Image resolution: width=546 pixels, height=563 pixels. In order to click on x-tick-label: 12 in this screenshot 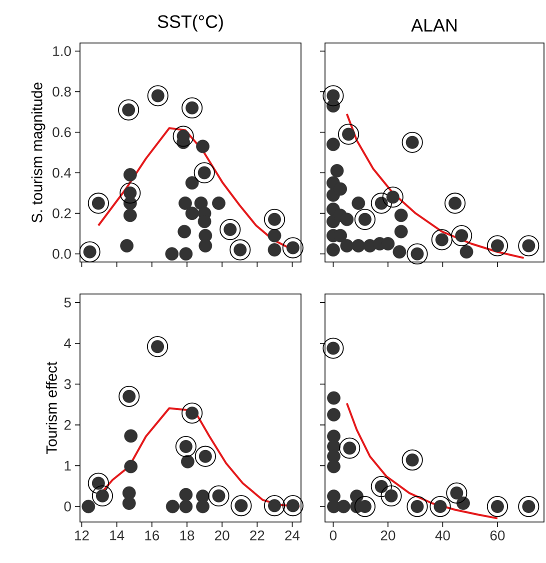, I will do `click(82, 535)`.